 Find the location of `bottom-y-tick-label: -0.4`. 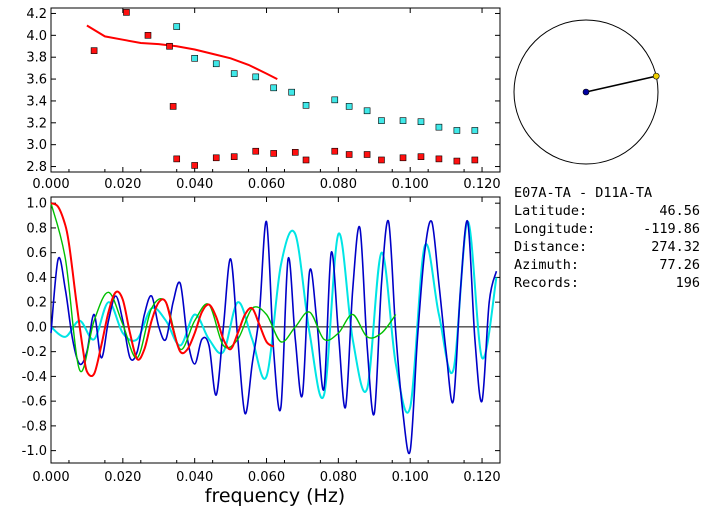

bottom-y-tick-label: -0.4 is located at coordinates (34, 377).